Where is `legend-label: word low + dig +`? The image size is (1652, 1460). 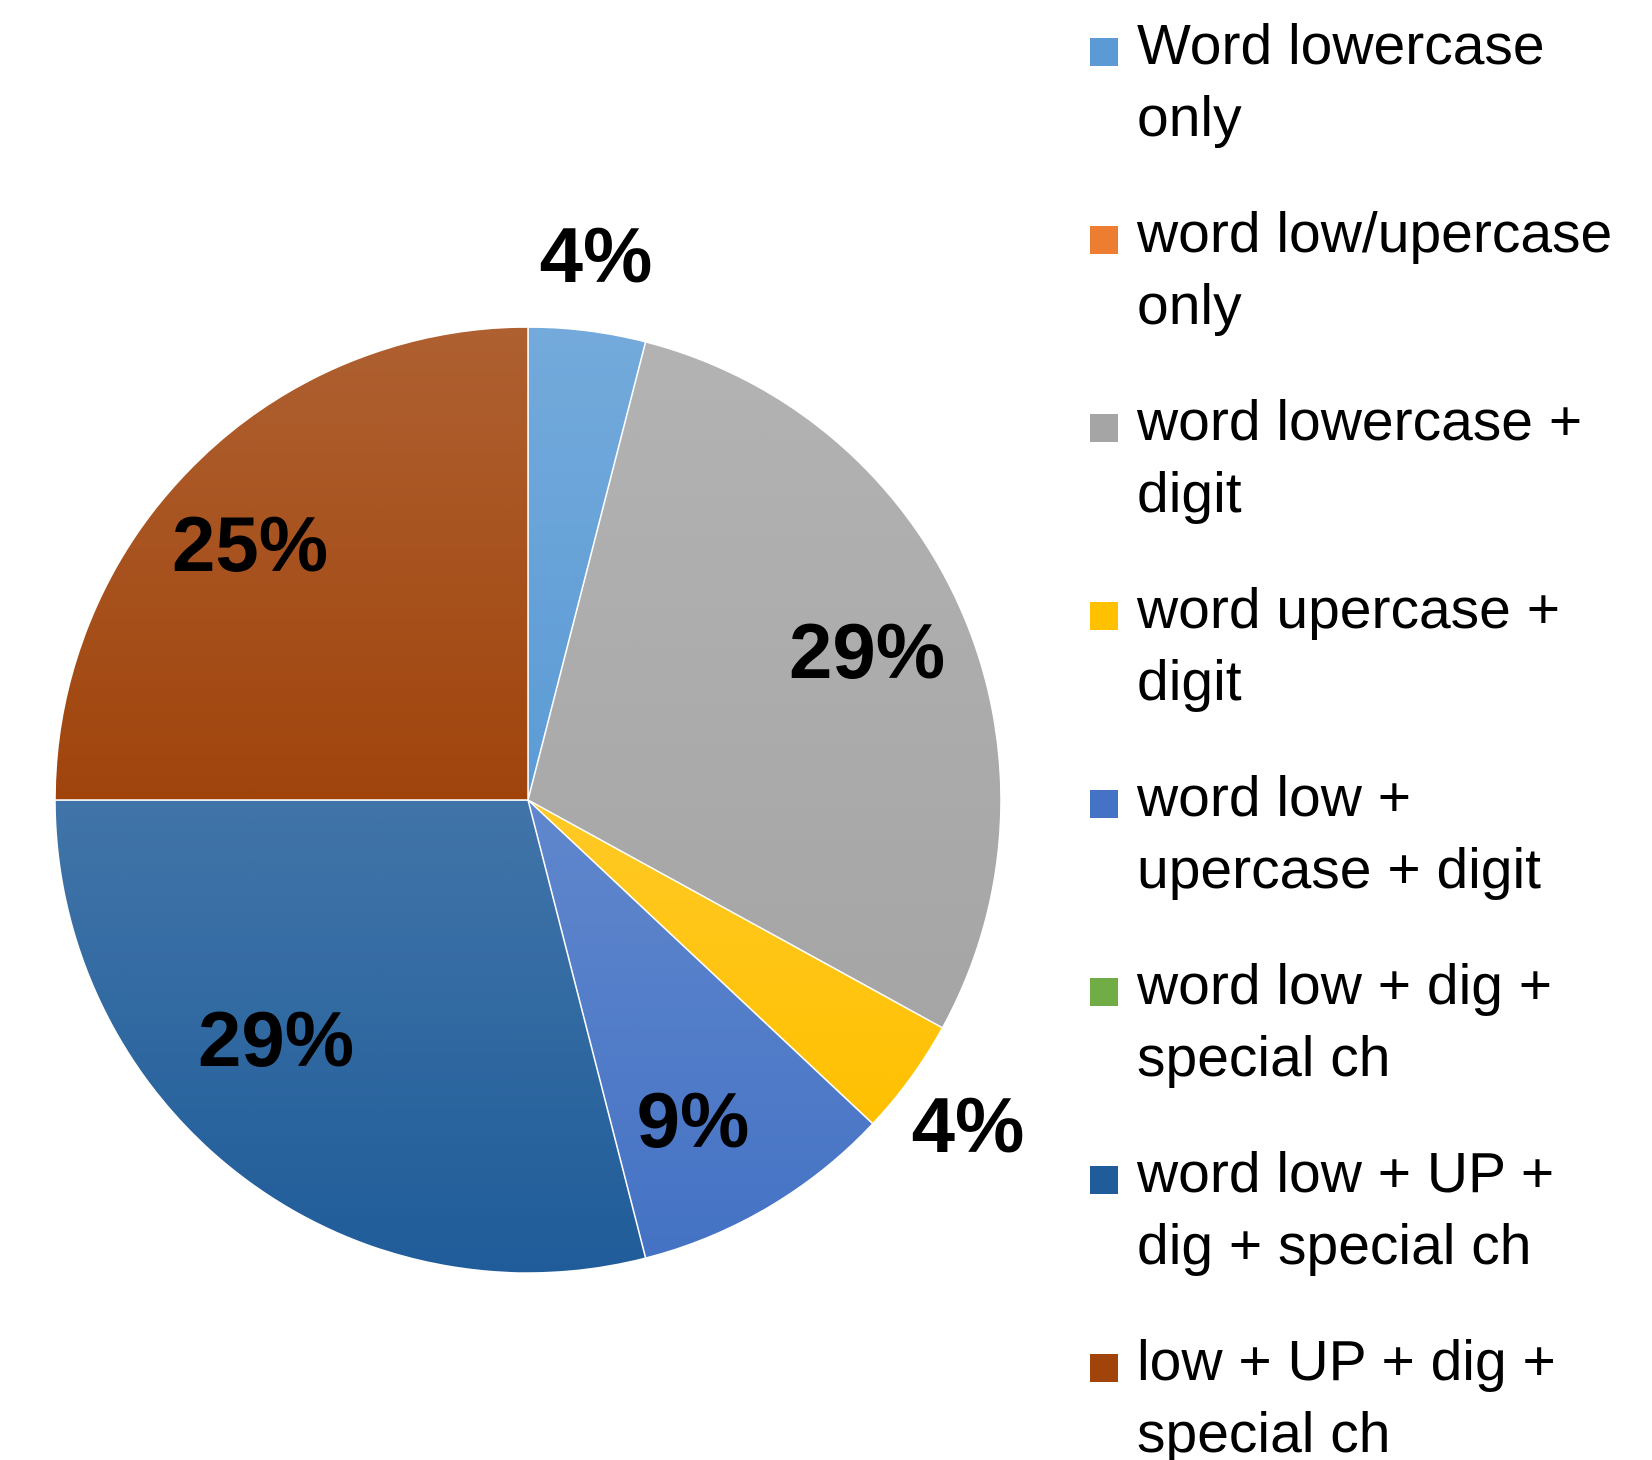 legend-label: word low + dig + is located at coordinates (1344, 985).